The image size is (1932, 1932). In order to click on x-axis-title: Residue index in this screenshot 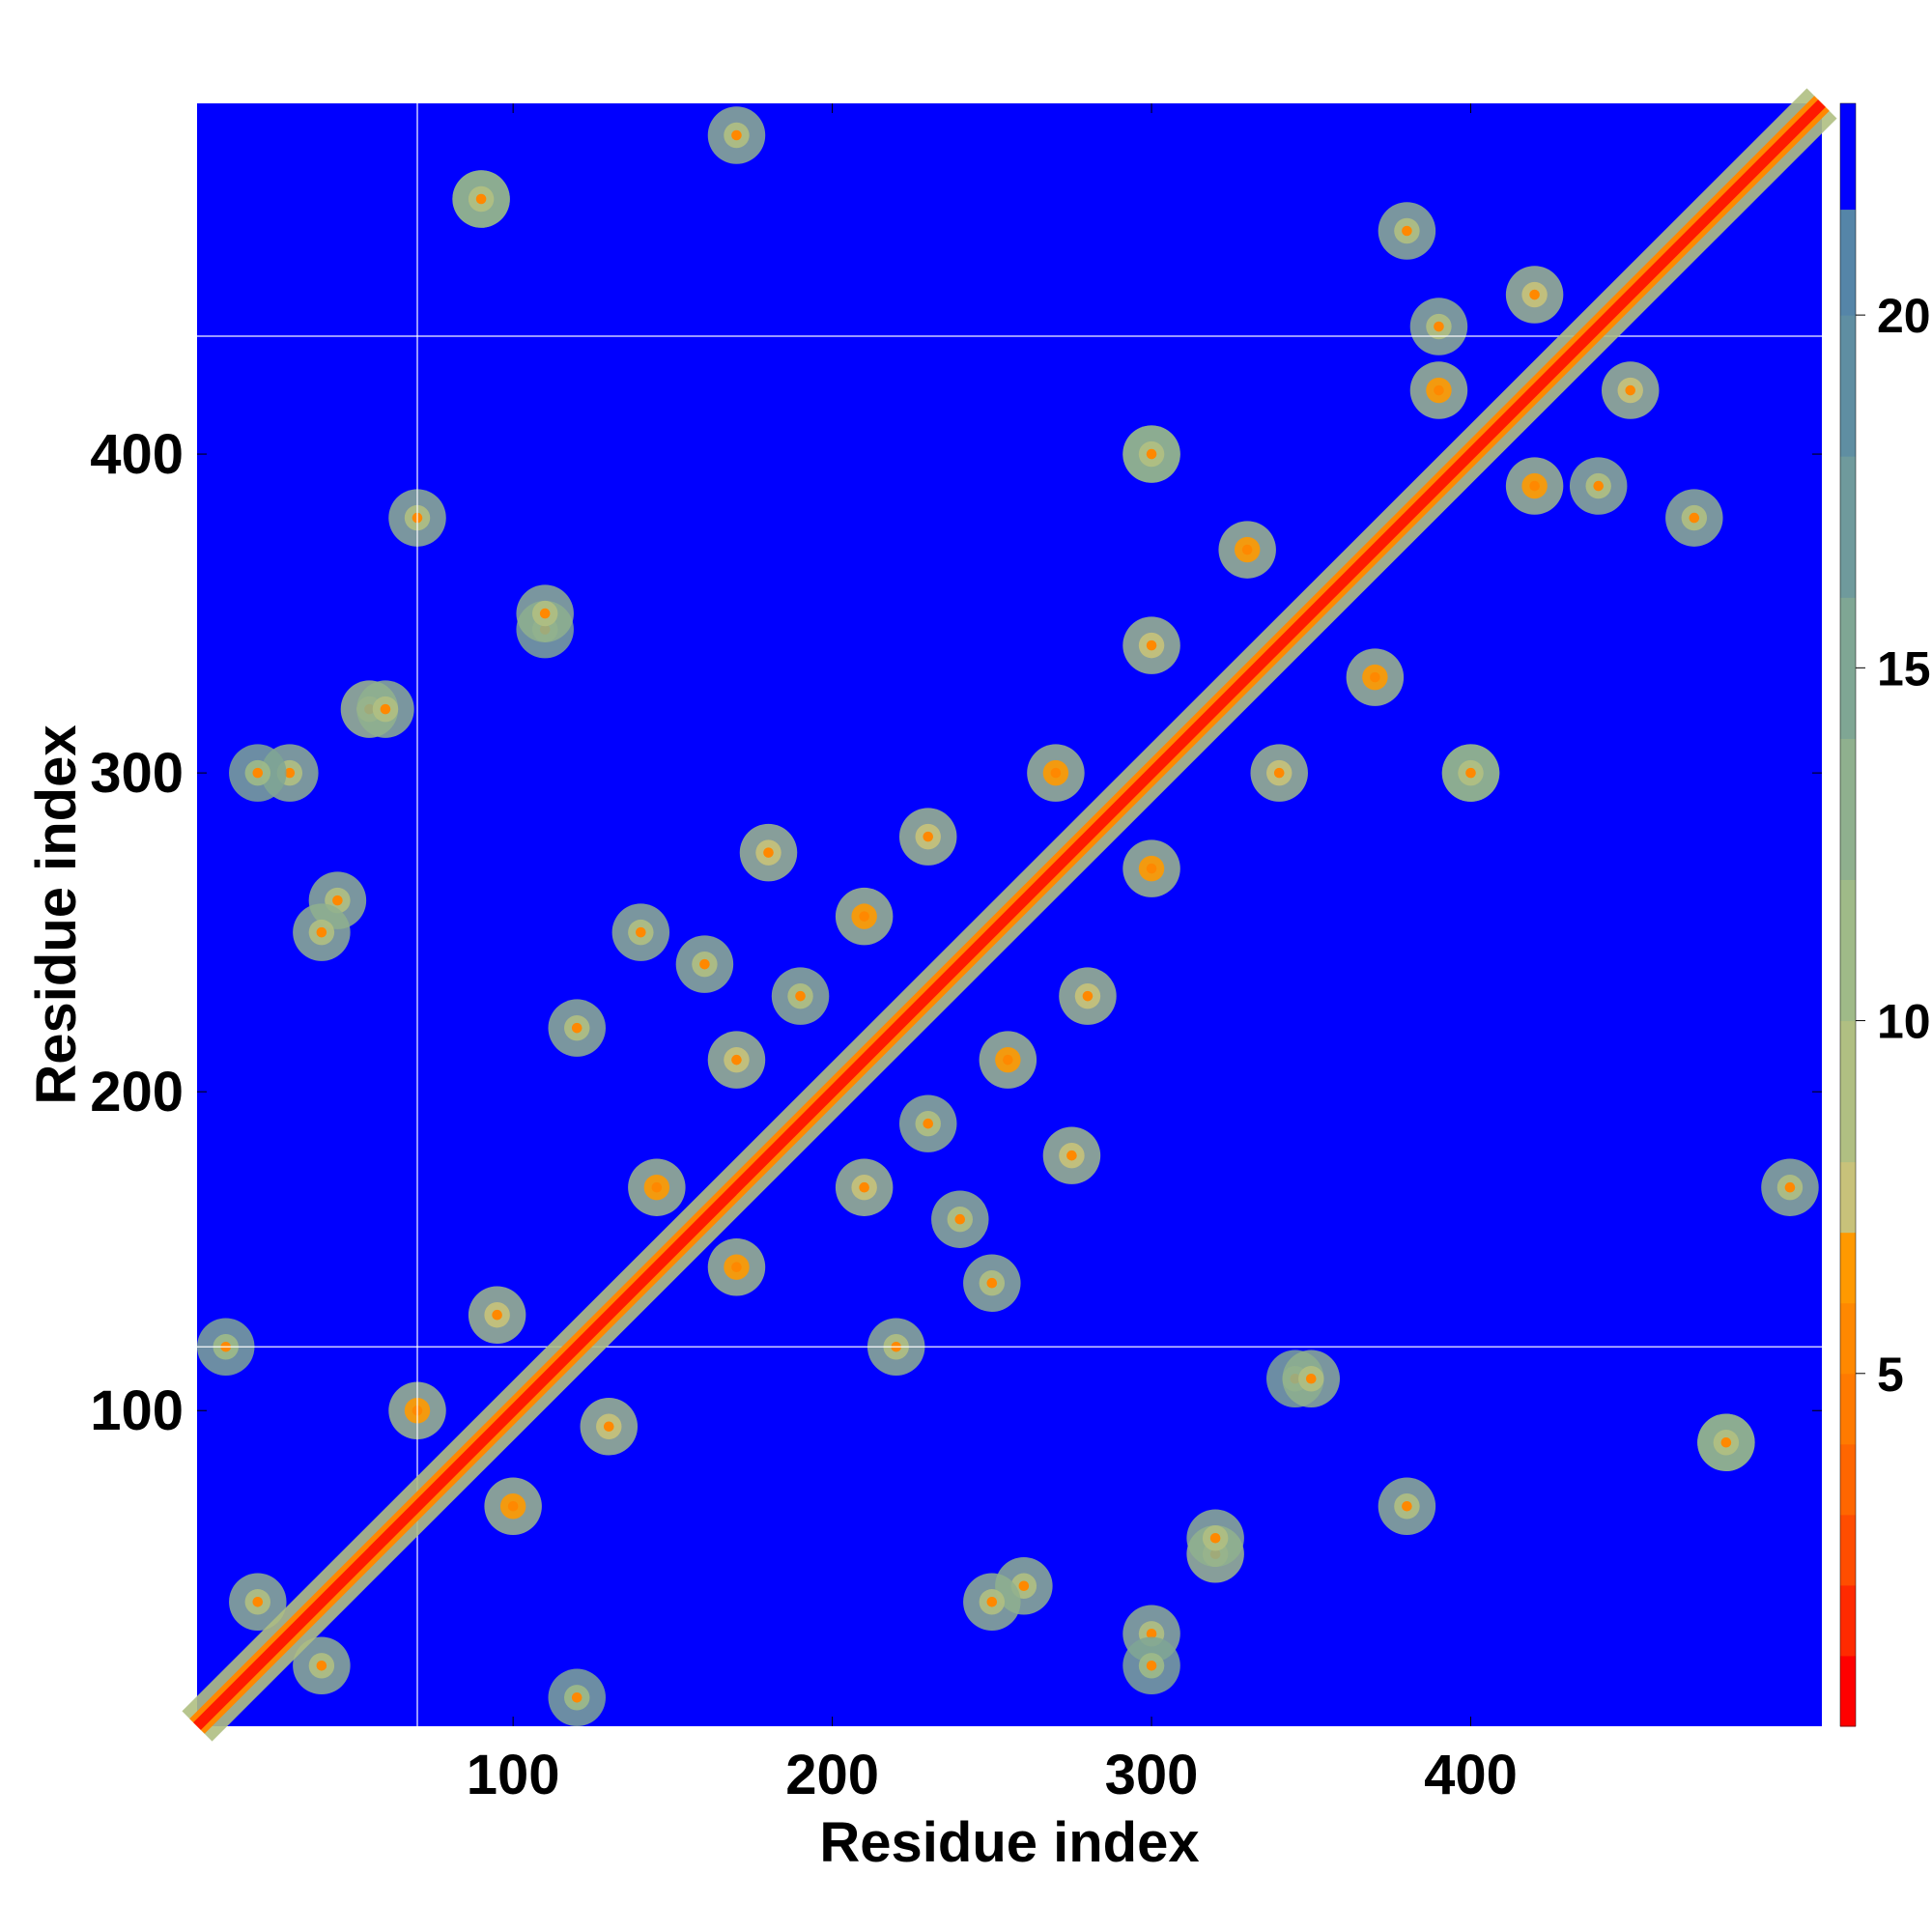, I will do `click(1009, 1842)`.